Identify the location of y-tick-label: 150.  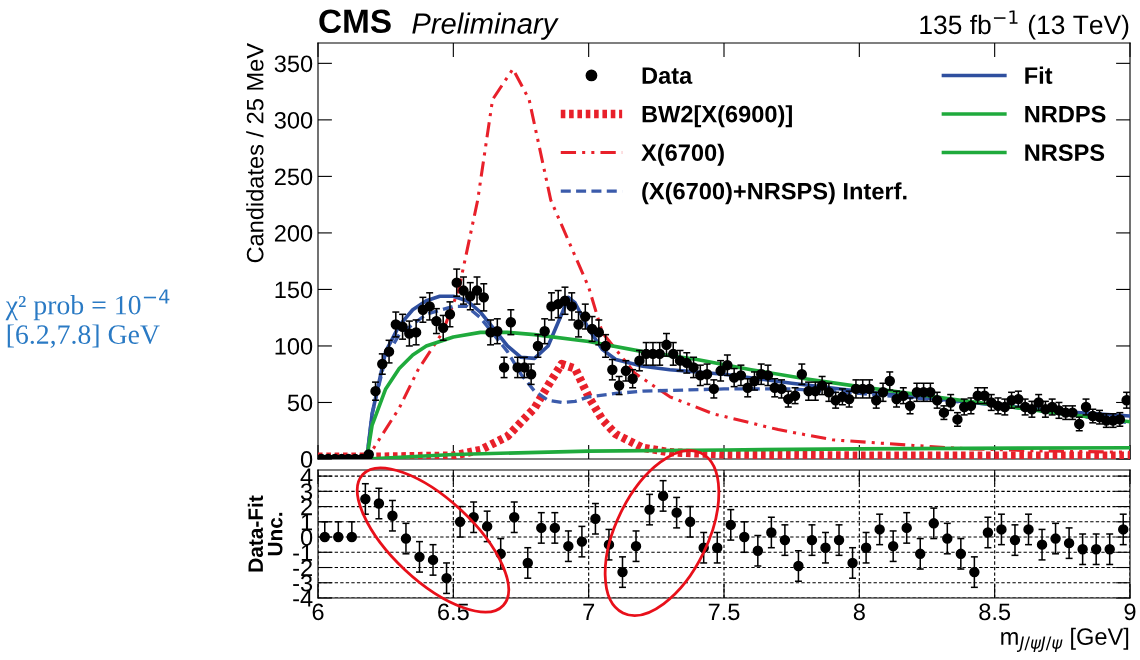
(294, 290).